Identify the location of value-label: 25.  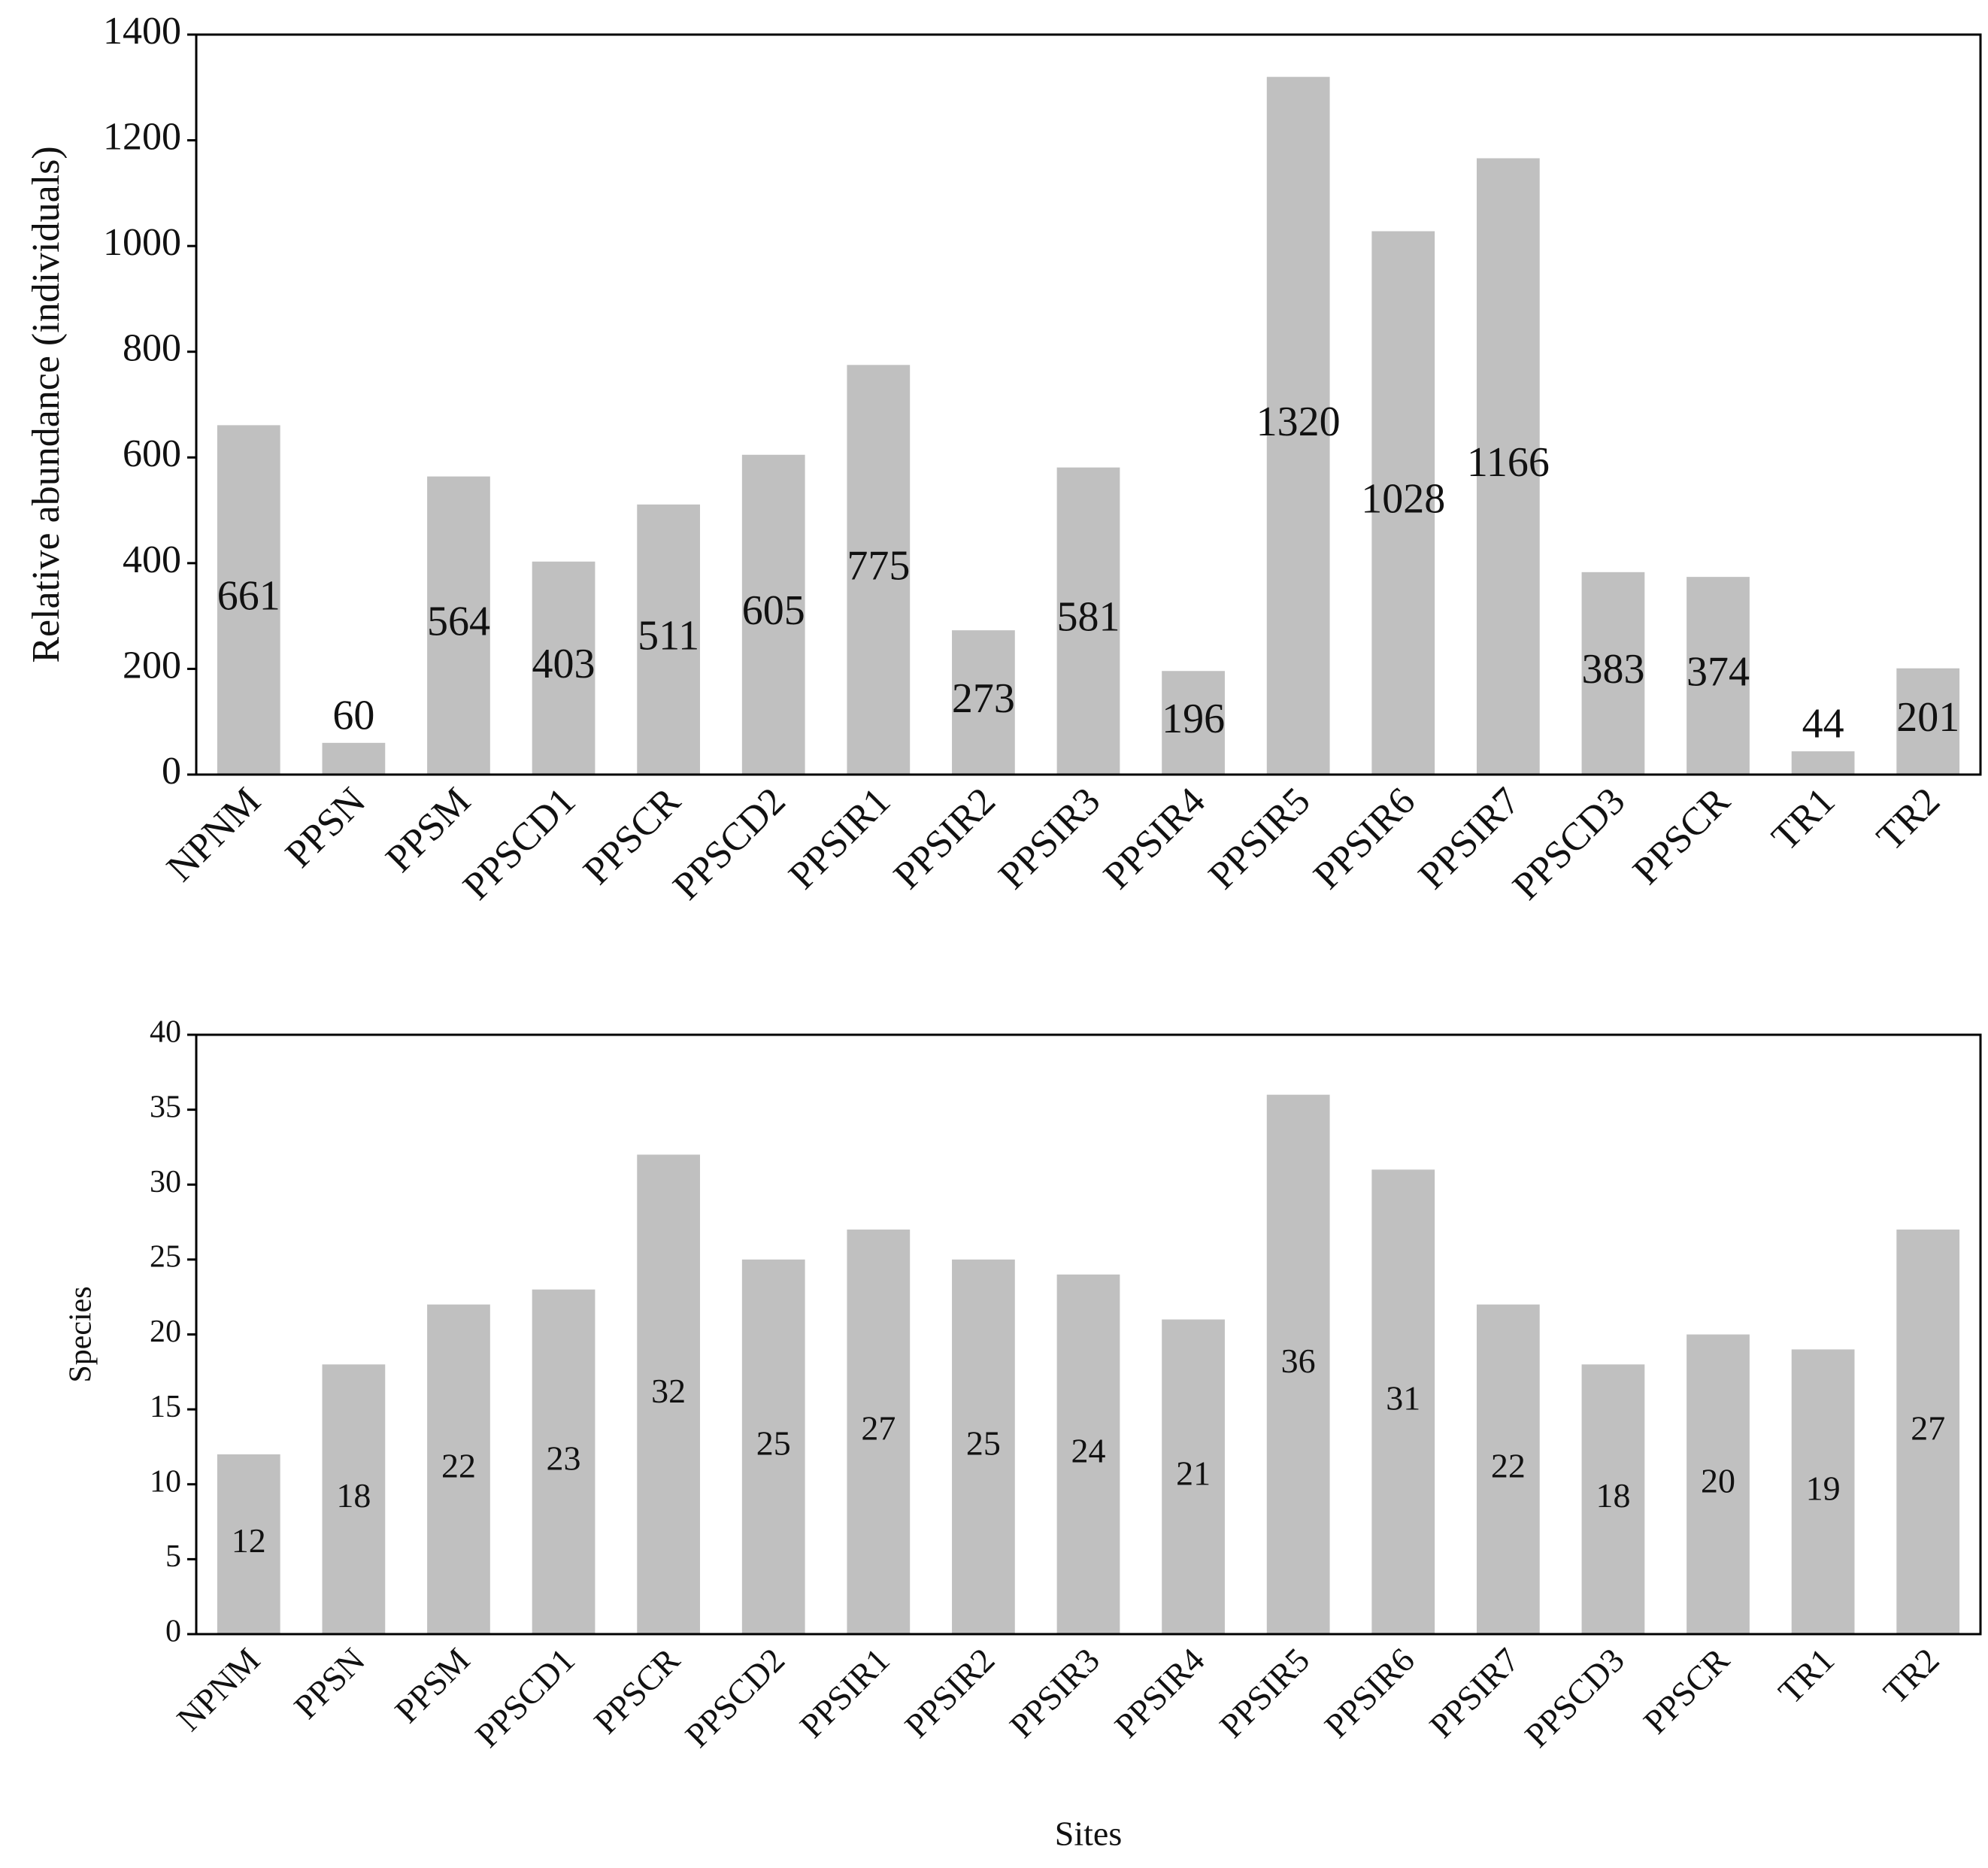
(983, 1443).